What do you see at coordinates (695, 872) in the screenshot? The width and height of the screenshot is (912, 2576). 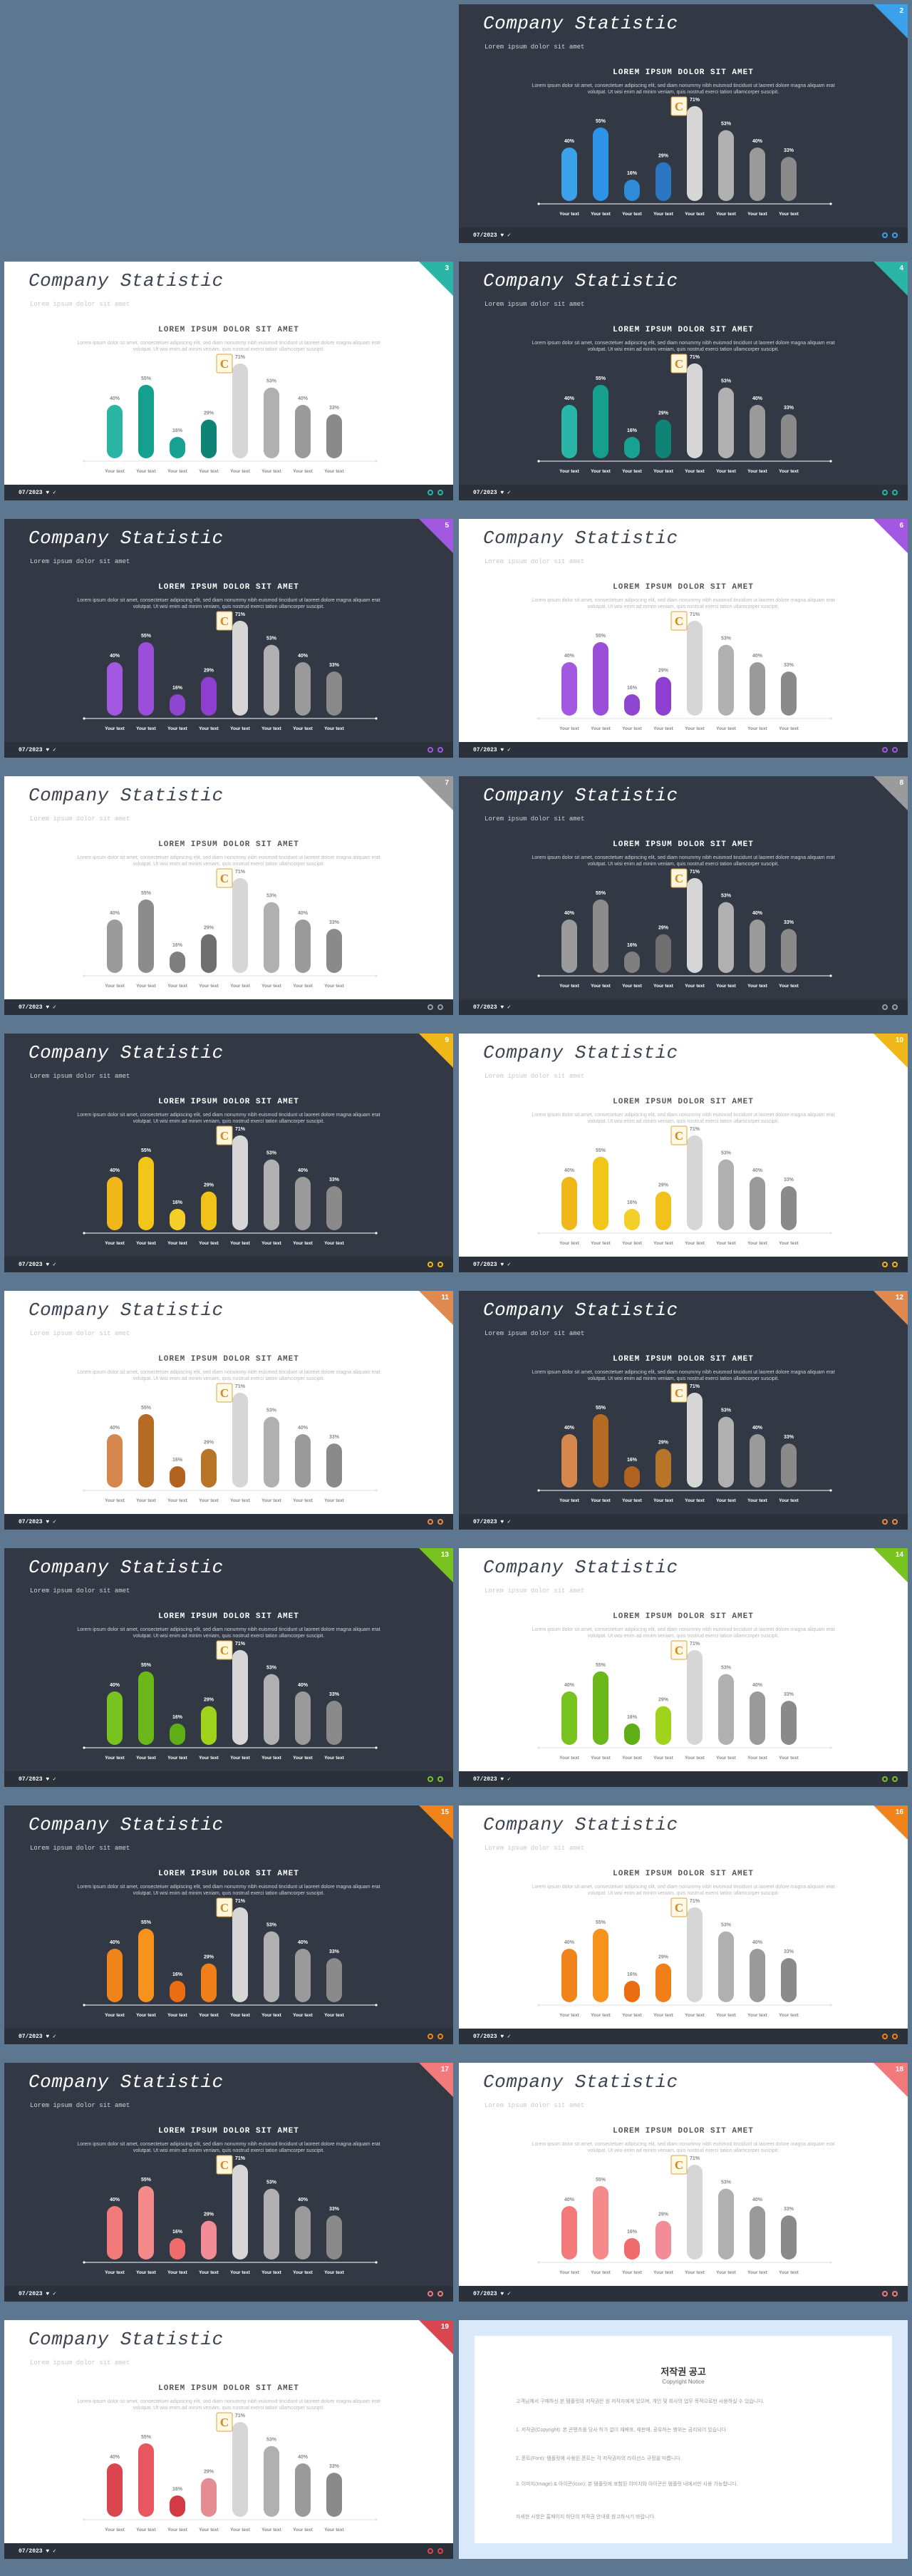 I see `data-label-5: 71%` at bounding box center [695, 872].